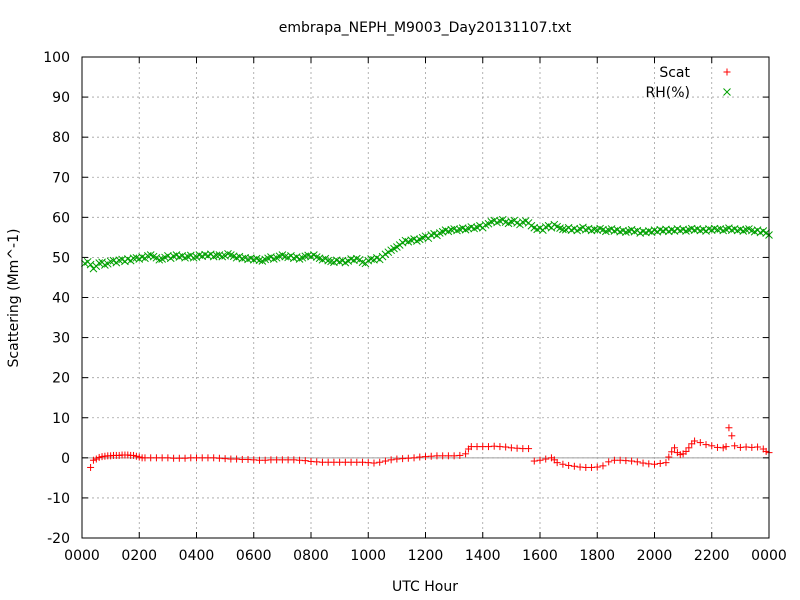 The image size is (800, 600). I want to click on x-tick-label: 0800, so click(311, 556).